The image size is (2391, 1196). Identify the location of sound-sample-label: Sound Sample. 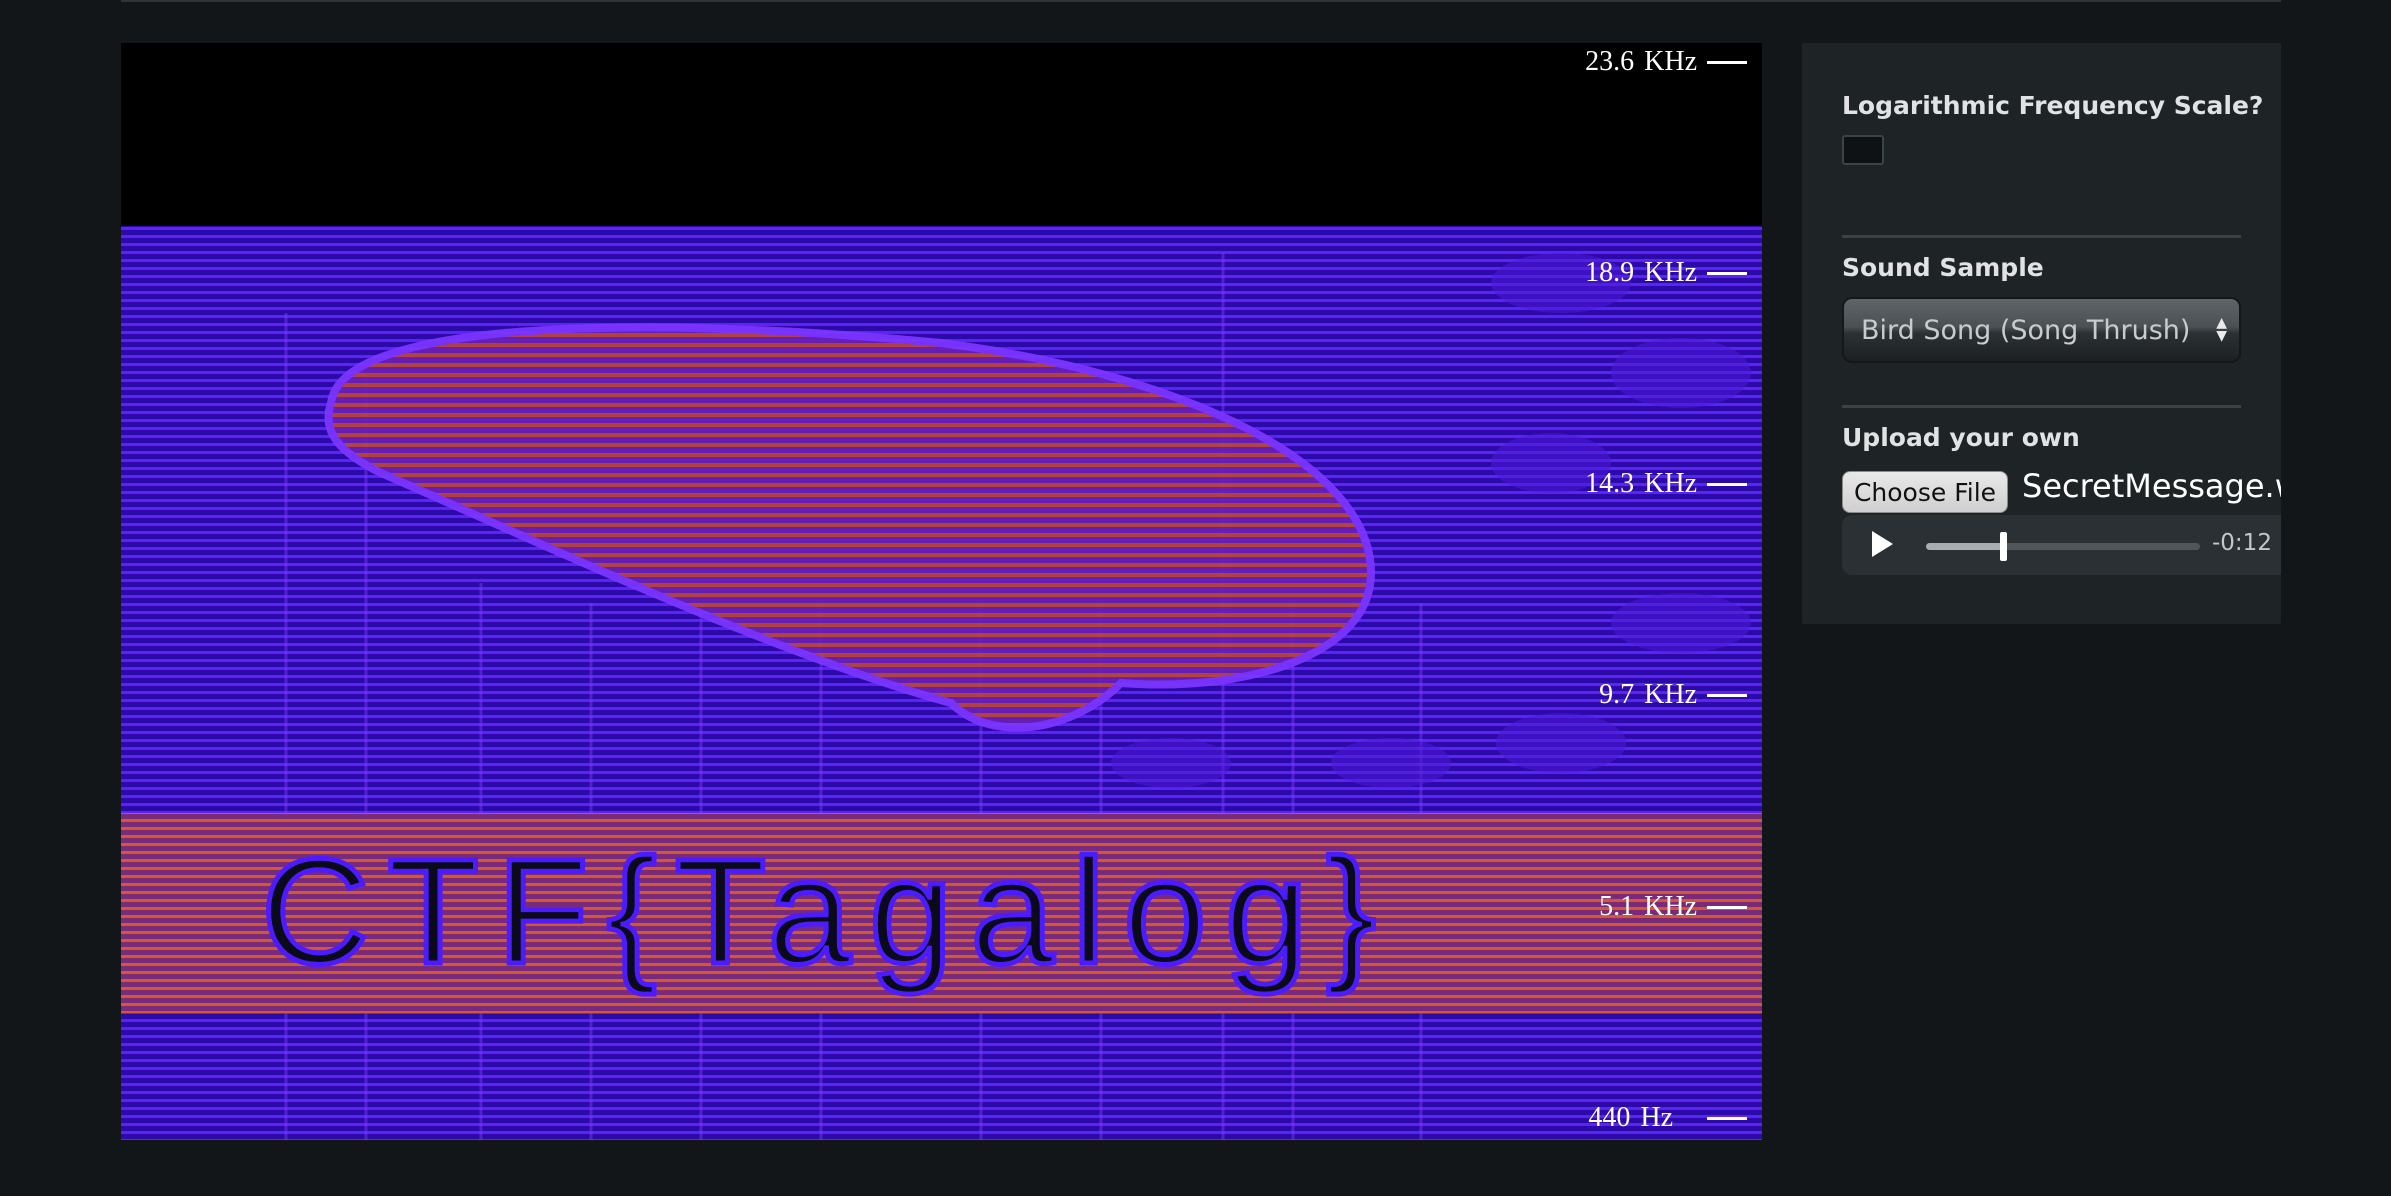
(1943, 267).